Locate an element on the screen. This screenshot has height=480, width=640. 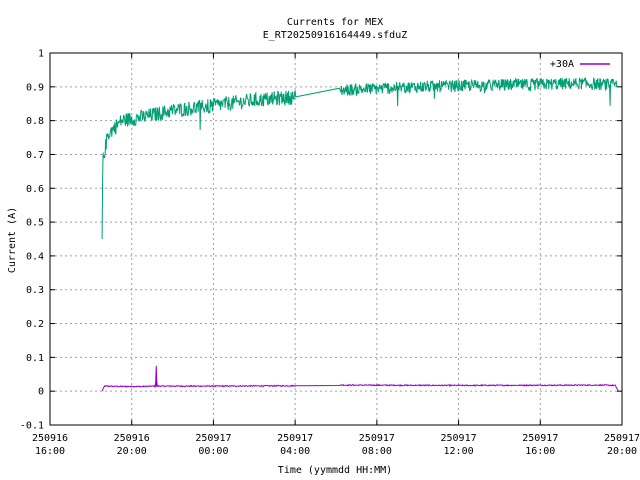
y-tick-label: 0.4 is located at coordinates (35, 256).